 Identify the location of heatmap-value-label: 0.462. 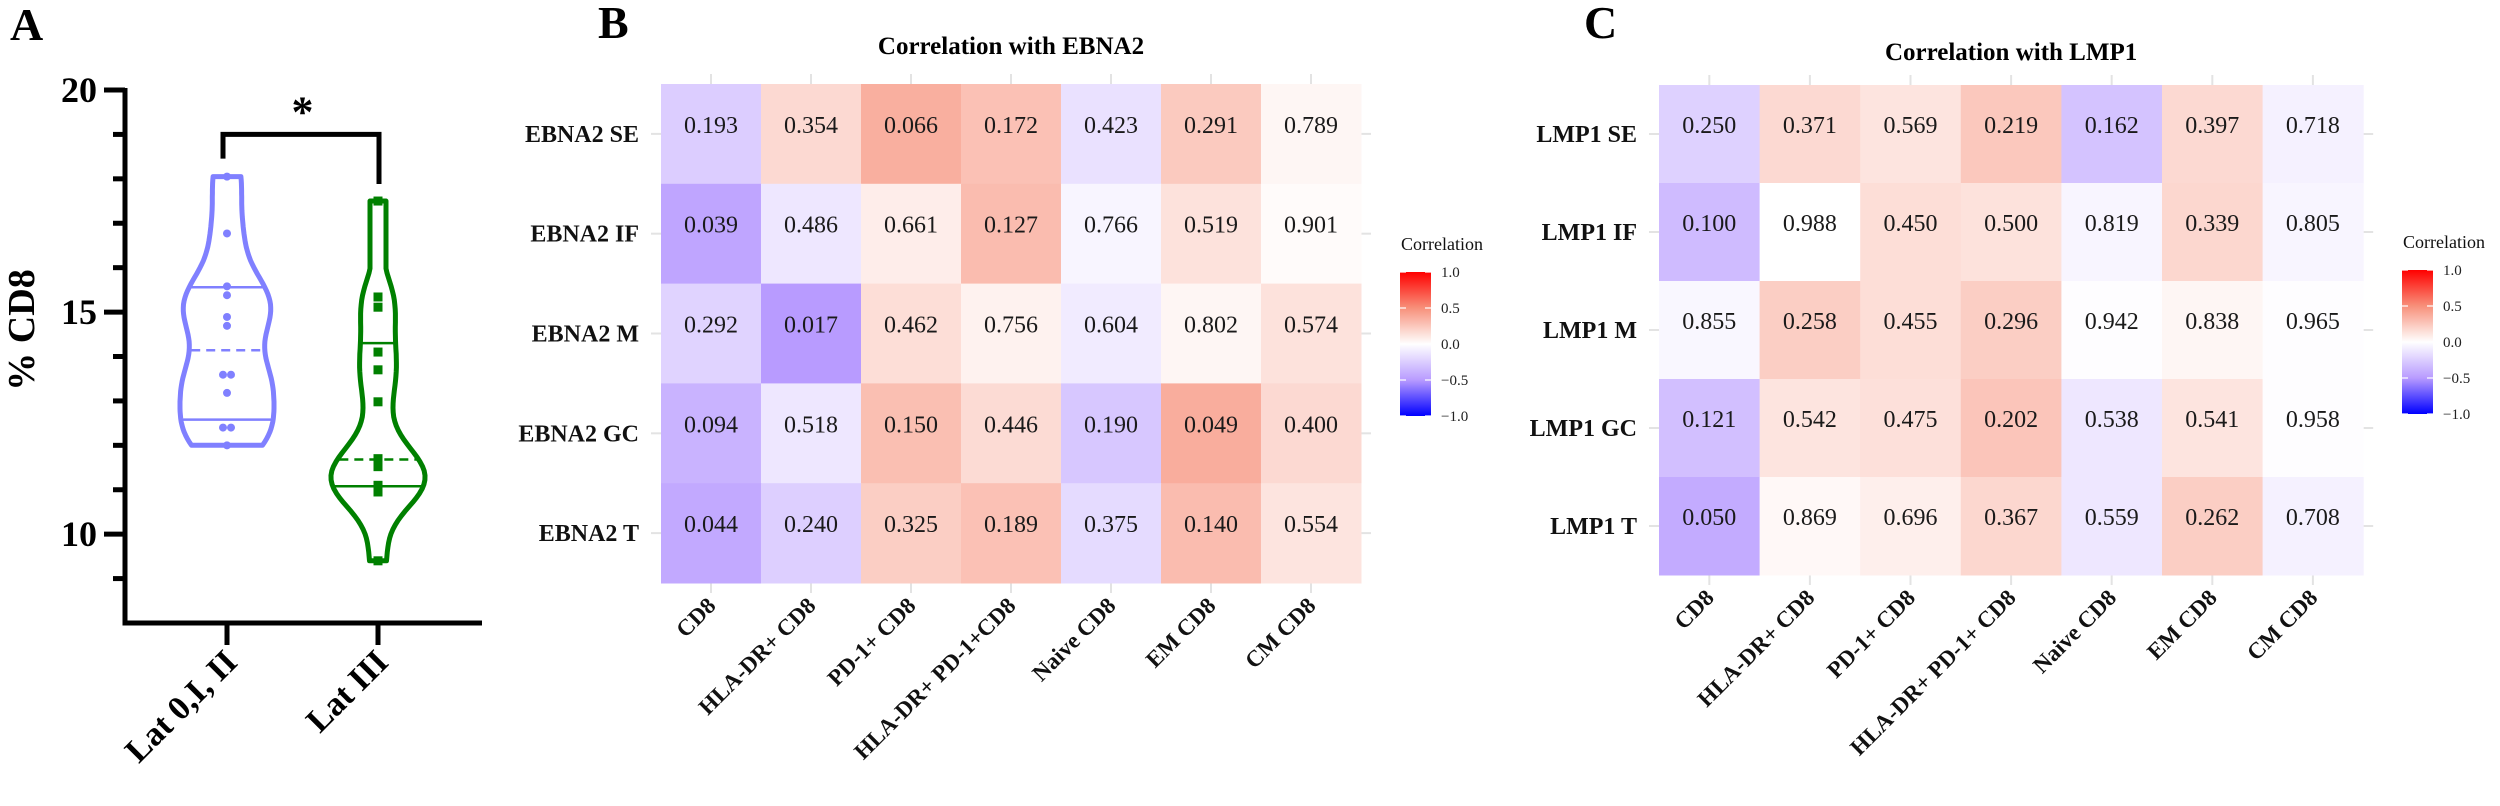
(911, 326).